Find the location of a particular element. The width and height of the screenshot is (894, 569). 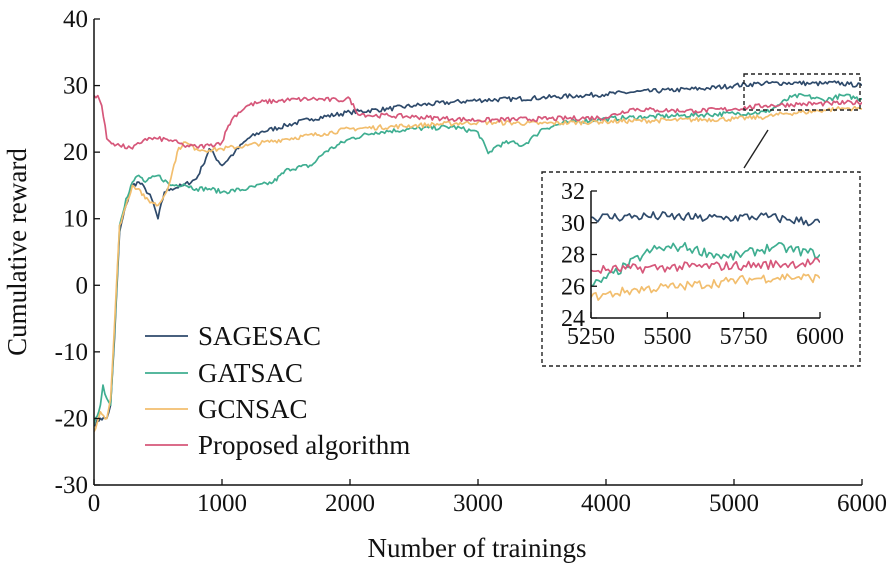

inset-x-tick-label: 5750 is located at coordinates (744, 337).